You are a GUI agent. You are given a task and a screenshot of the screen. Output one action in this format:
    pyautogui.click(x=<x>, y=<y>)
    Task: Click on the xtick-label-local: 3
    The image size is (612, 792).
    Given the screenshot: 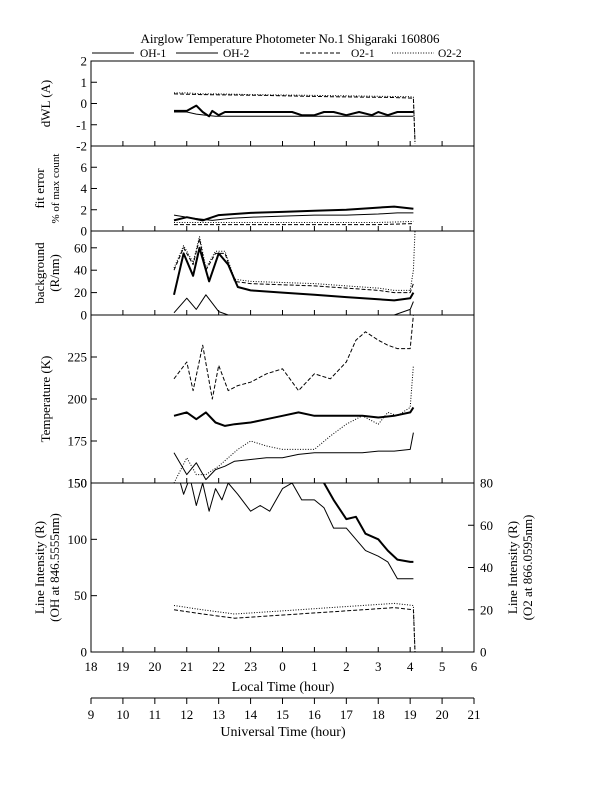 What is the action you would take?
    pyautogui.click(x=378, y=666)
    